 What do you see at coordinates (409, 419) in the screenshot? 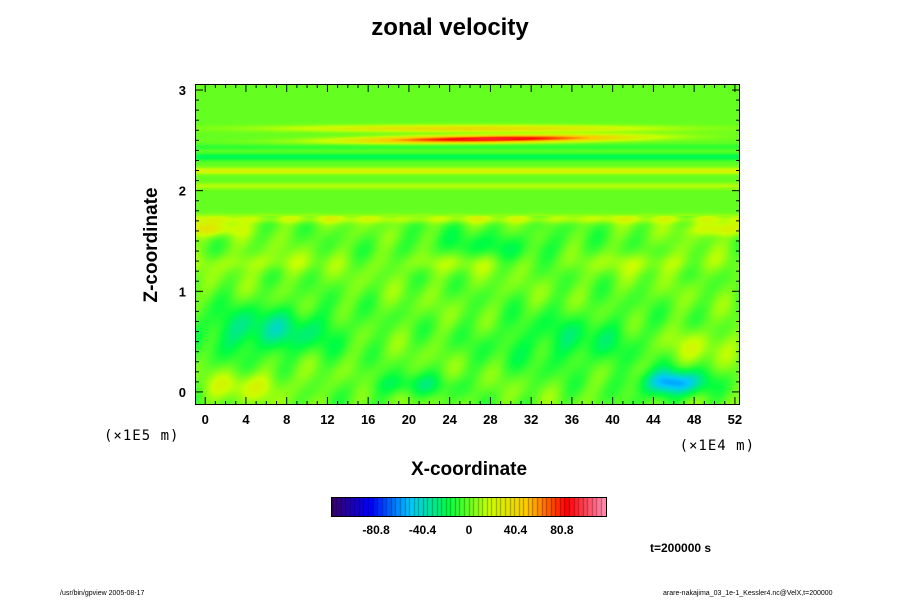
I see `x-tick-label: 20` at bounding box center [409, 419].